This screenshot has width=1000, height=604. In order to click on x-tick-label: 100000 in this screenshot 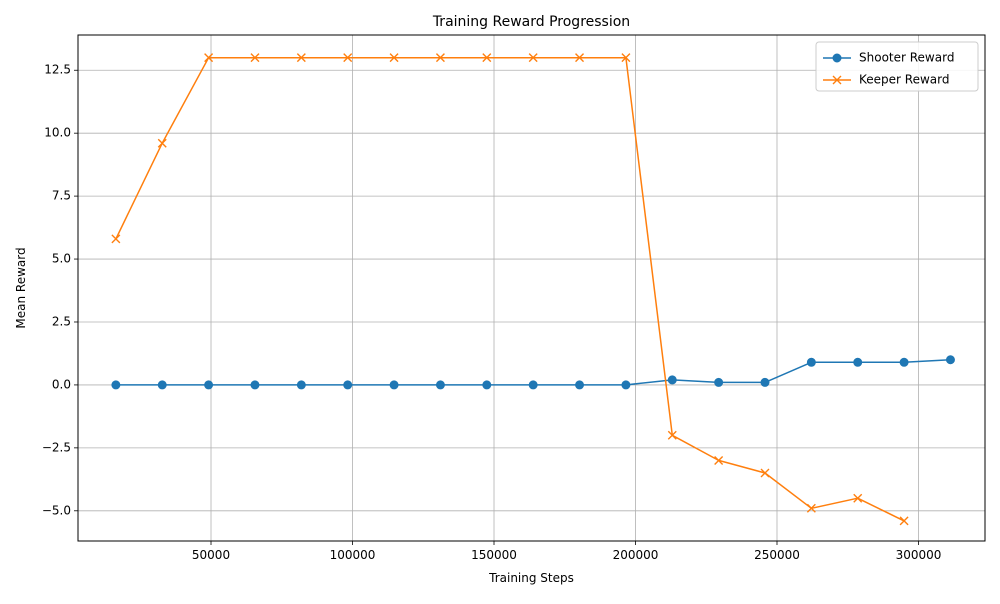, I will do `click(353, 555)`.